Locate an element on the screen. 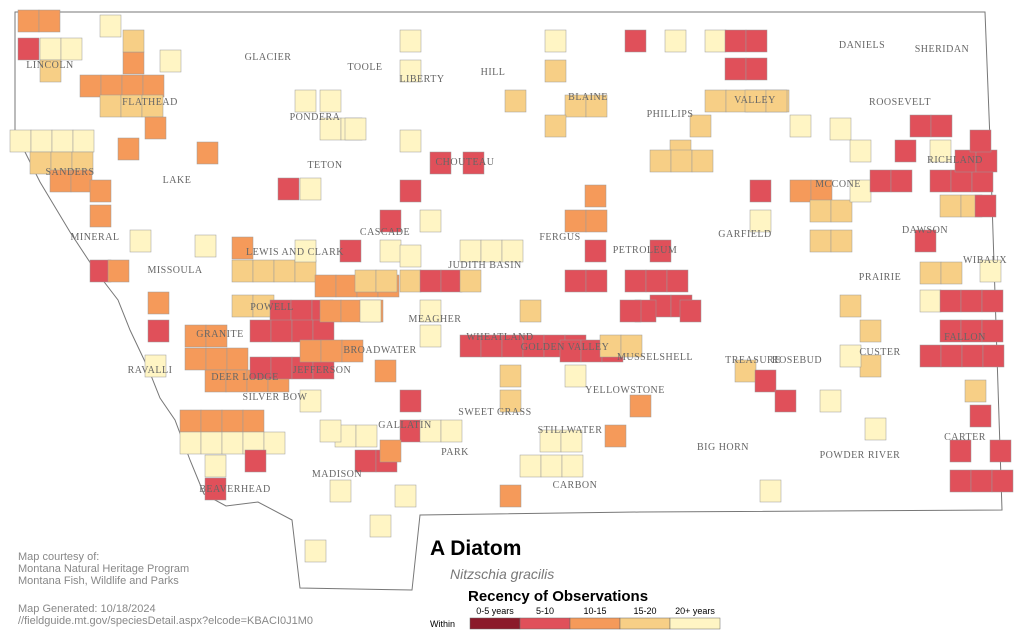 The image size is (1024, 631). legend: 0-5 years 5-10 10-15 15-20 20+ years is located at coordinates (595, 618).